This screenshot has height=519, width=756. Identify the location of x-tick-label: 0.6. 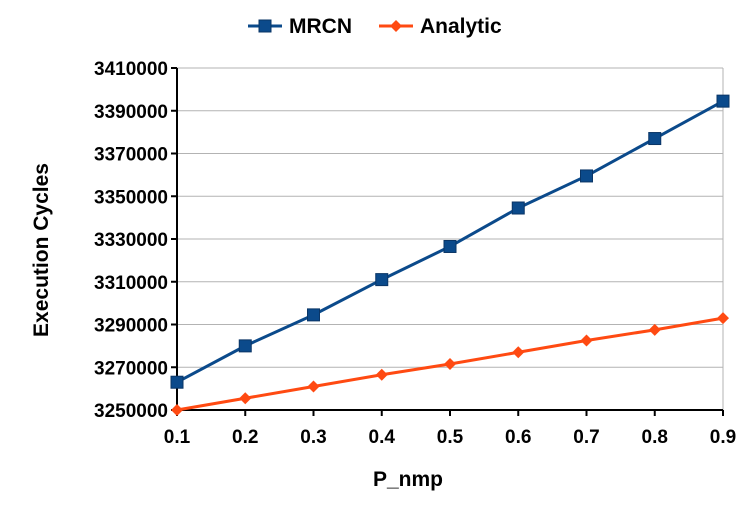
(518, 437).